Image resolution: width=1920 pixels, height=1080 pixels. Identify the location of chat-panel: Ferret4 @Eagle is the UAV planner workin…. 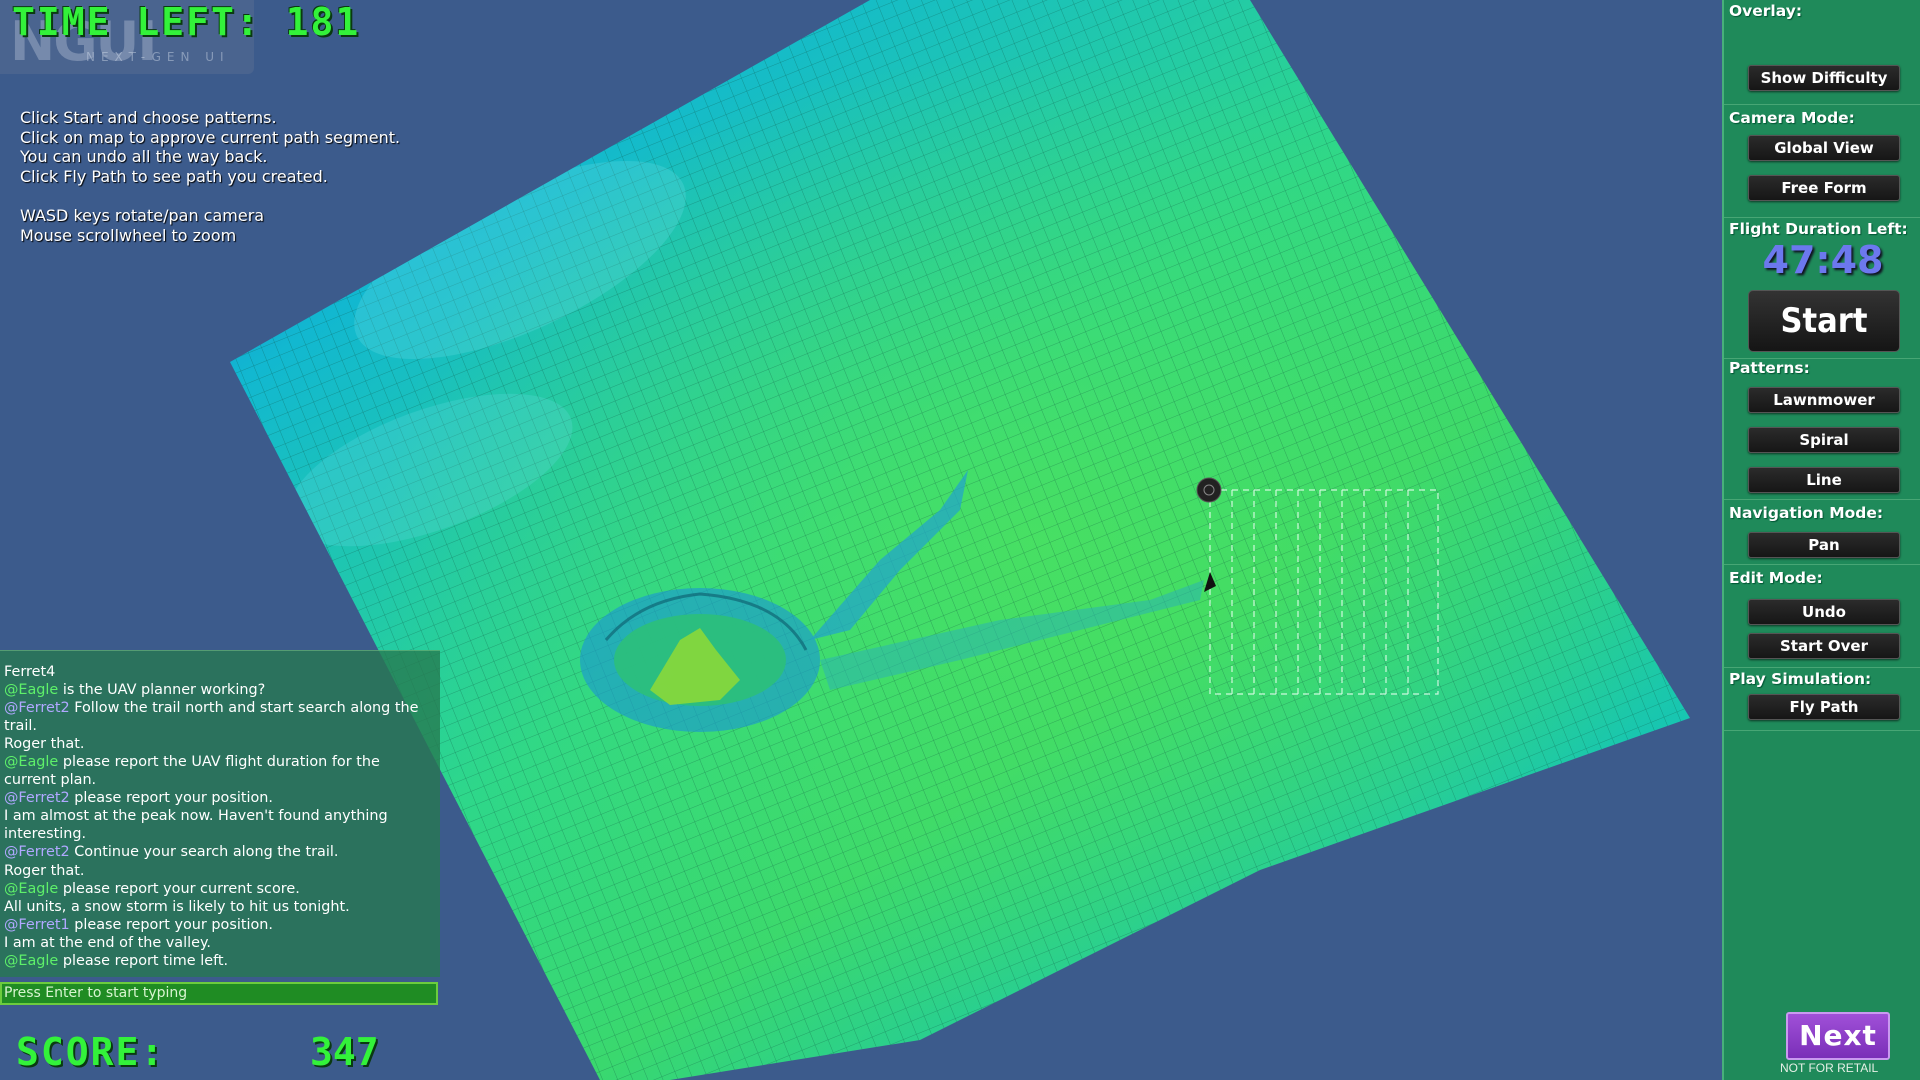
(220, 813).